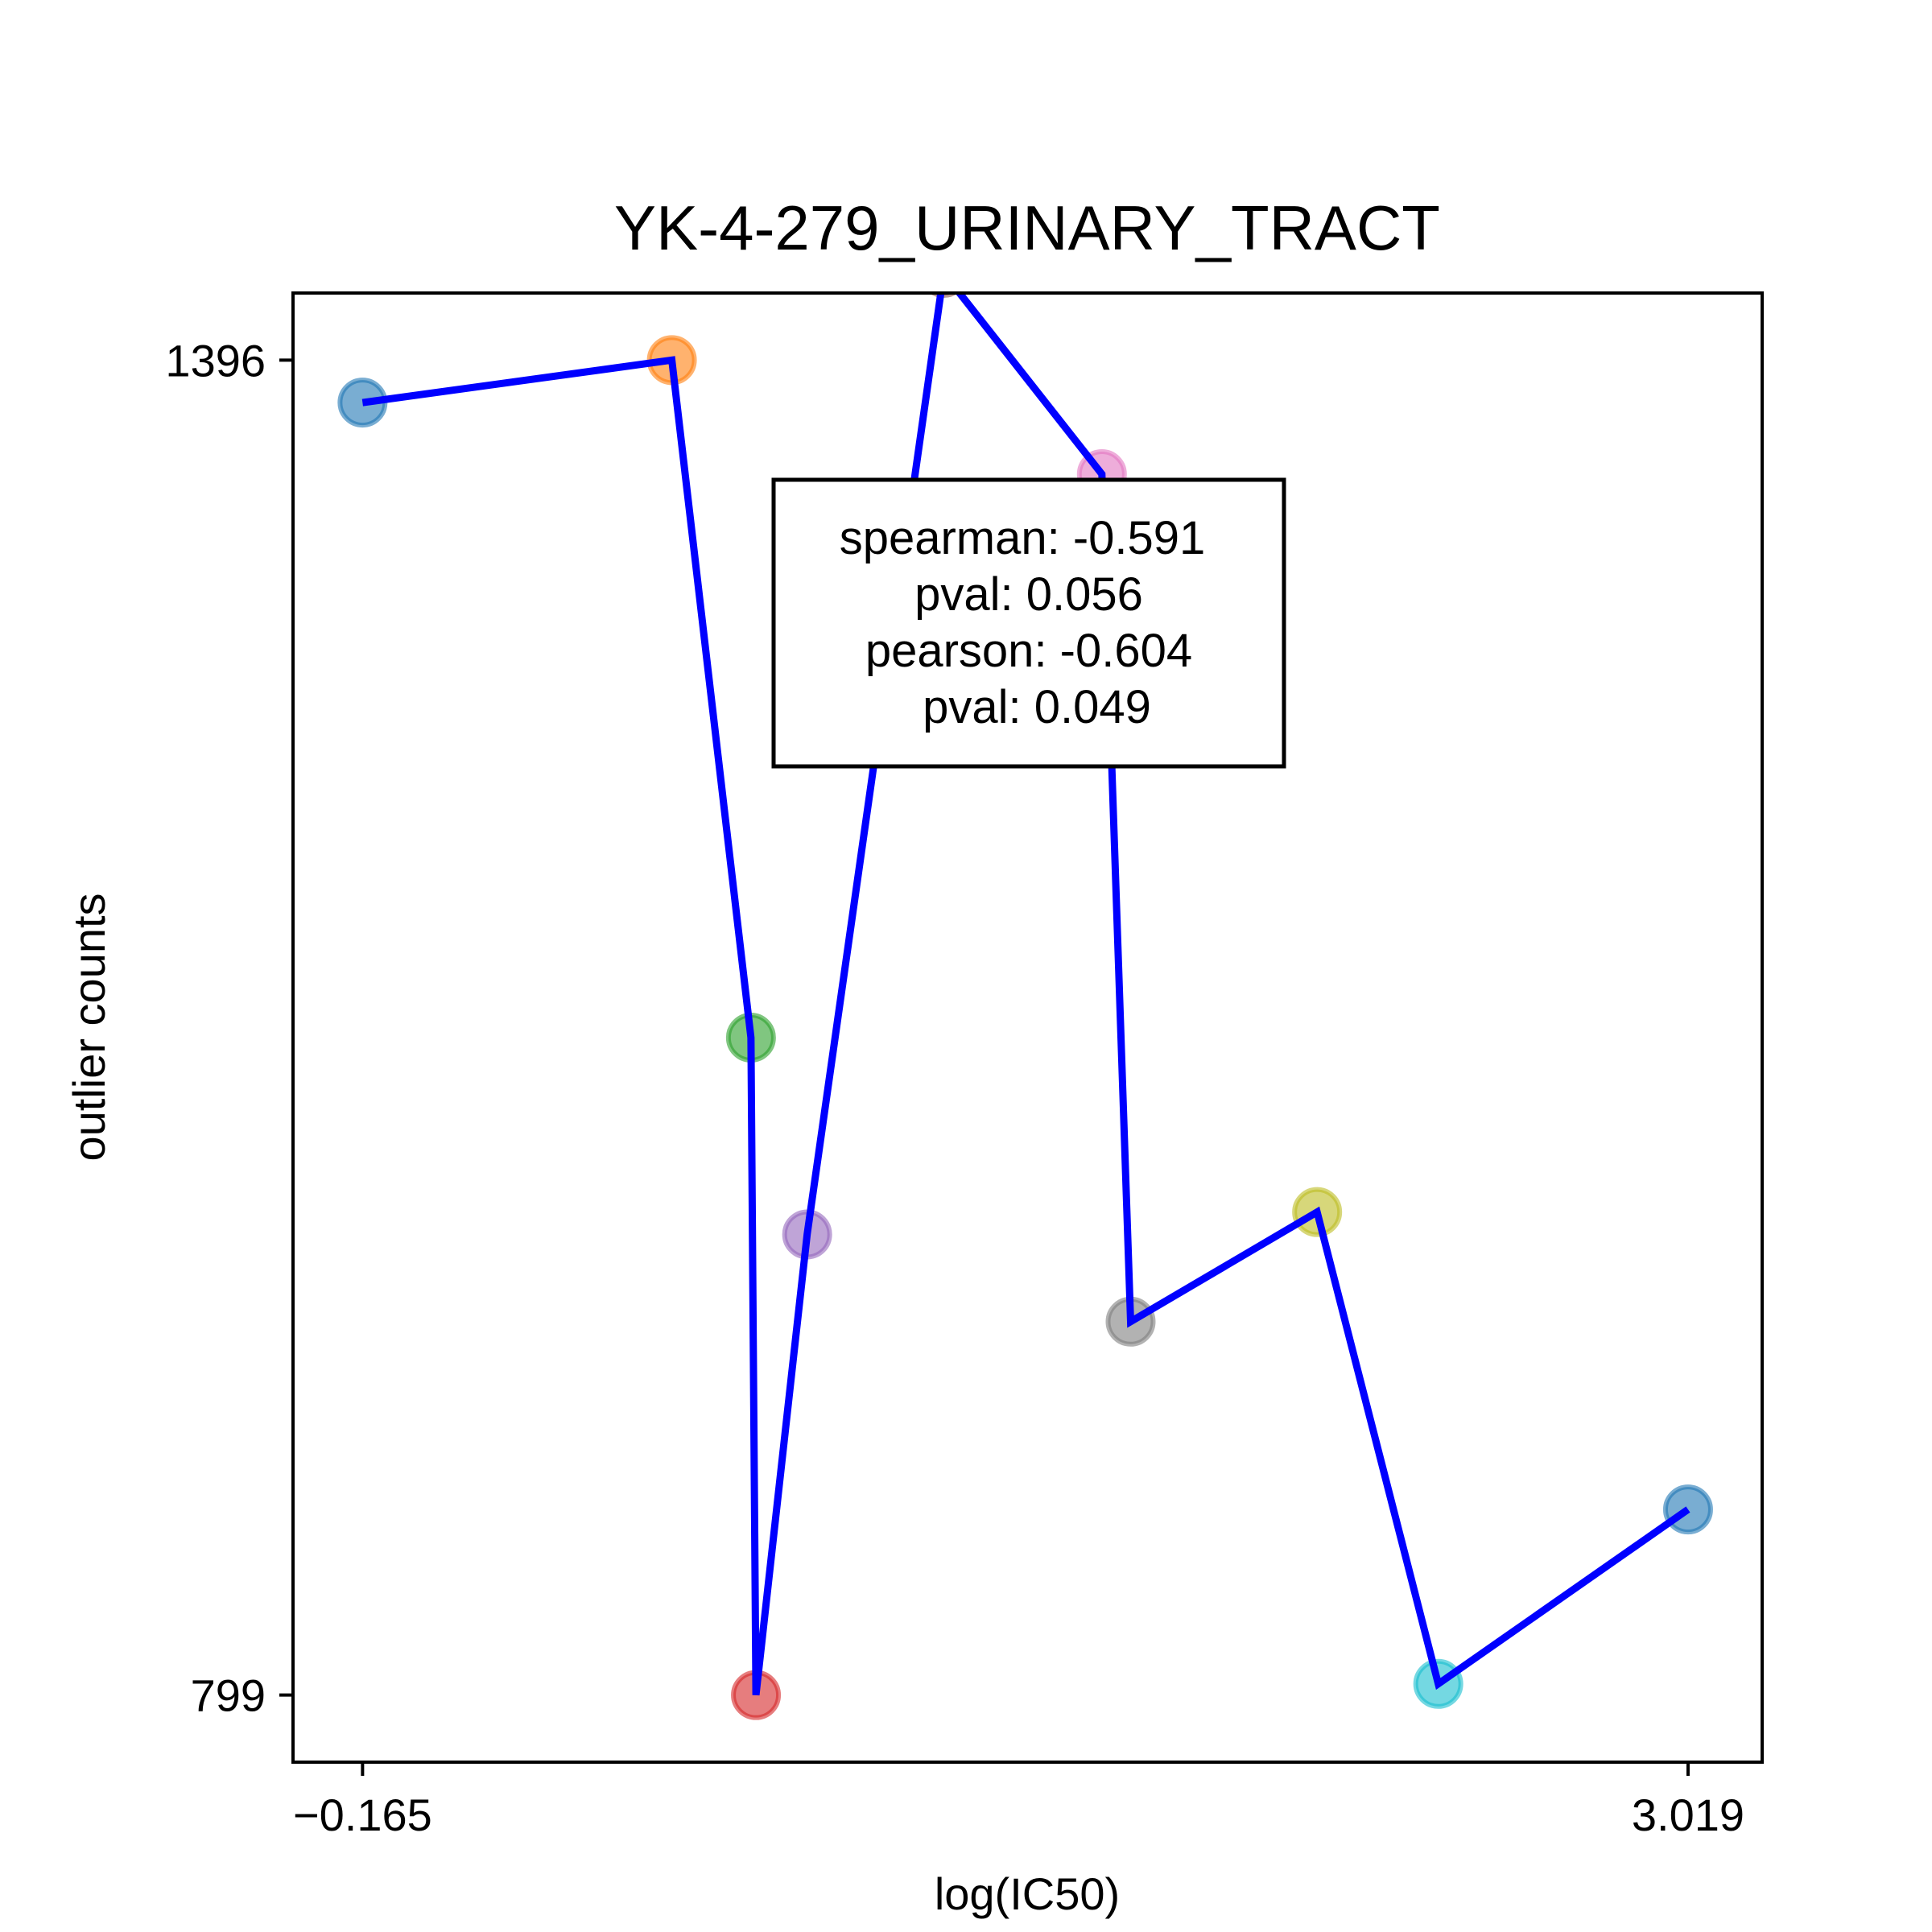  What do you see at coordinates (1027, 227) in the screenshot?
I see `chart-title: YK-4-279_URINARY_TRACT` at bounding box center [1027, 227].